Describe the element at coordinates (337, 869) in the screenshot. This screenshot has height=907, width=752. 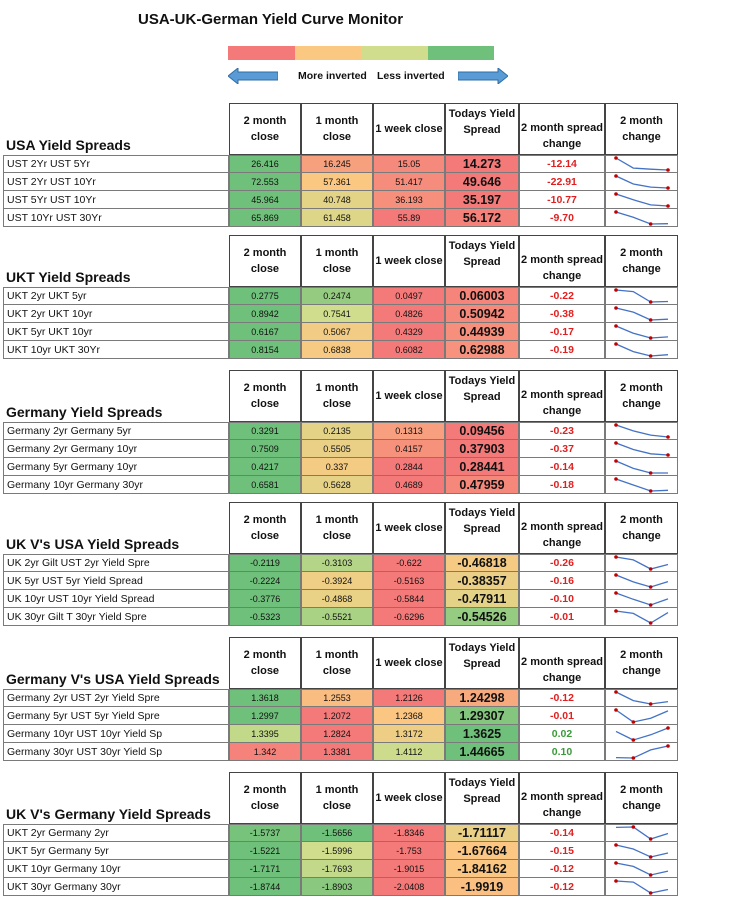
I see `one-month-close: -1.7693` at that location.